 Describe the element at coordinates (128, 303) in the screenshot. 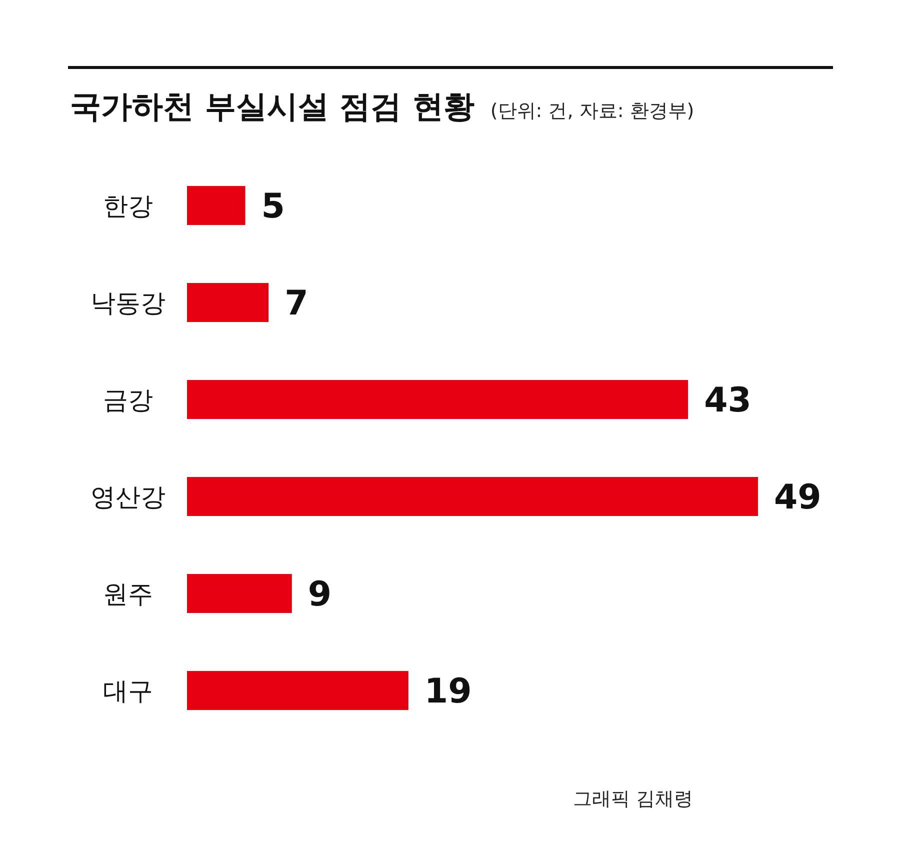

I see `y-tick-label: 낙동강` at that location.